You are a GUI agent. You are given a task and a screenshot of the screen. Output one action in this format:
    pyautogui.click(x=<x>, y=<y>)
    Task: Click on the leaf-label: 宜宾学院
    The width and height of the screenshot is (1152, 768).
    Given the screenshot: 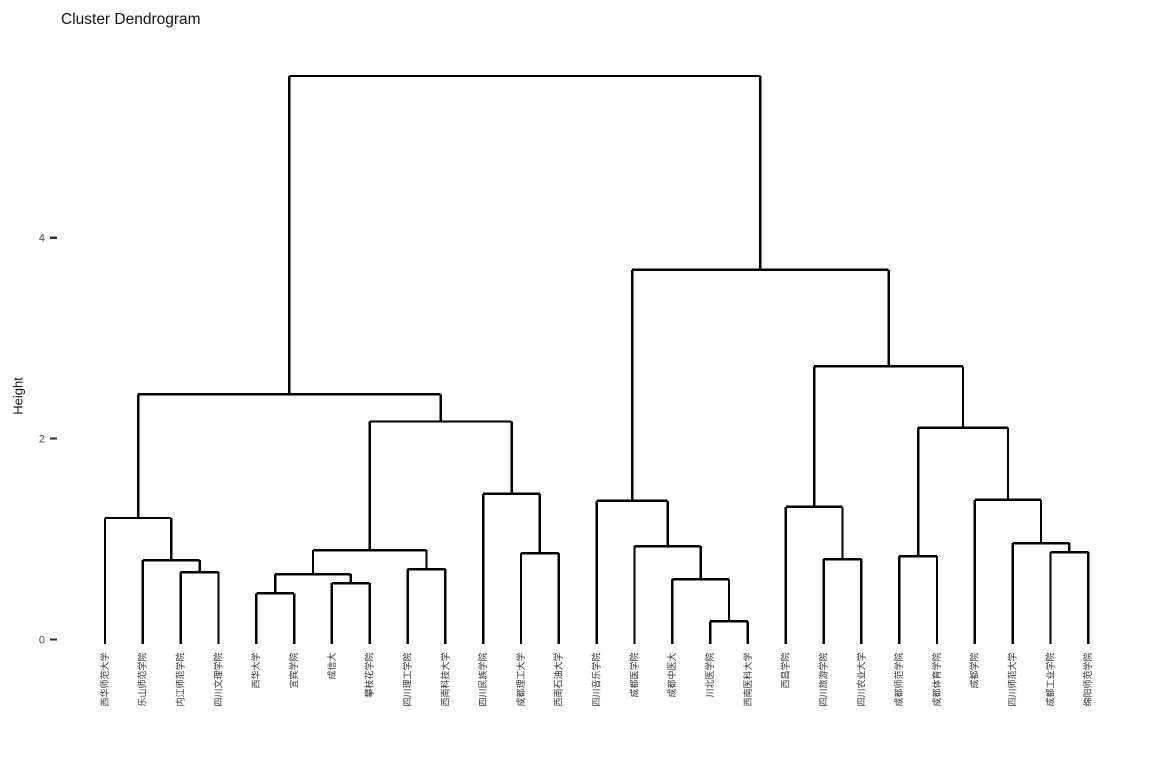 What is the action you would take?
    pyautogui.click(x=293, y=671)
    